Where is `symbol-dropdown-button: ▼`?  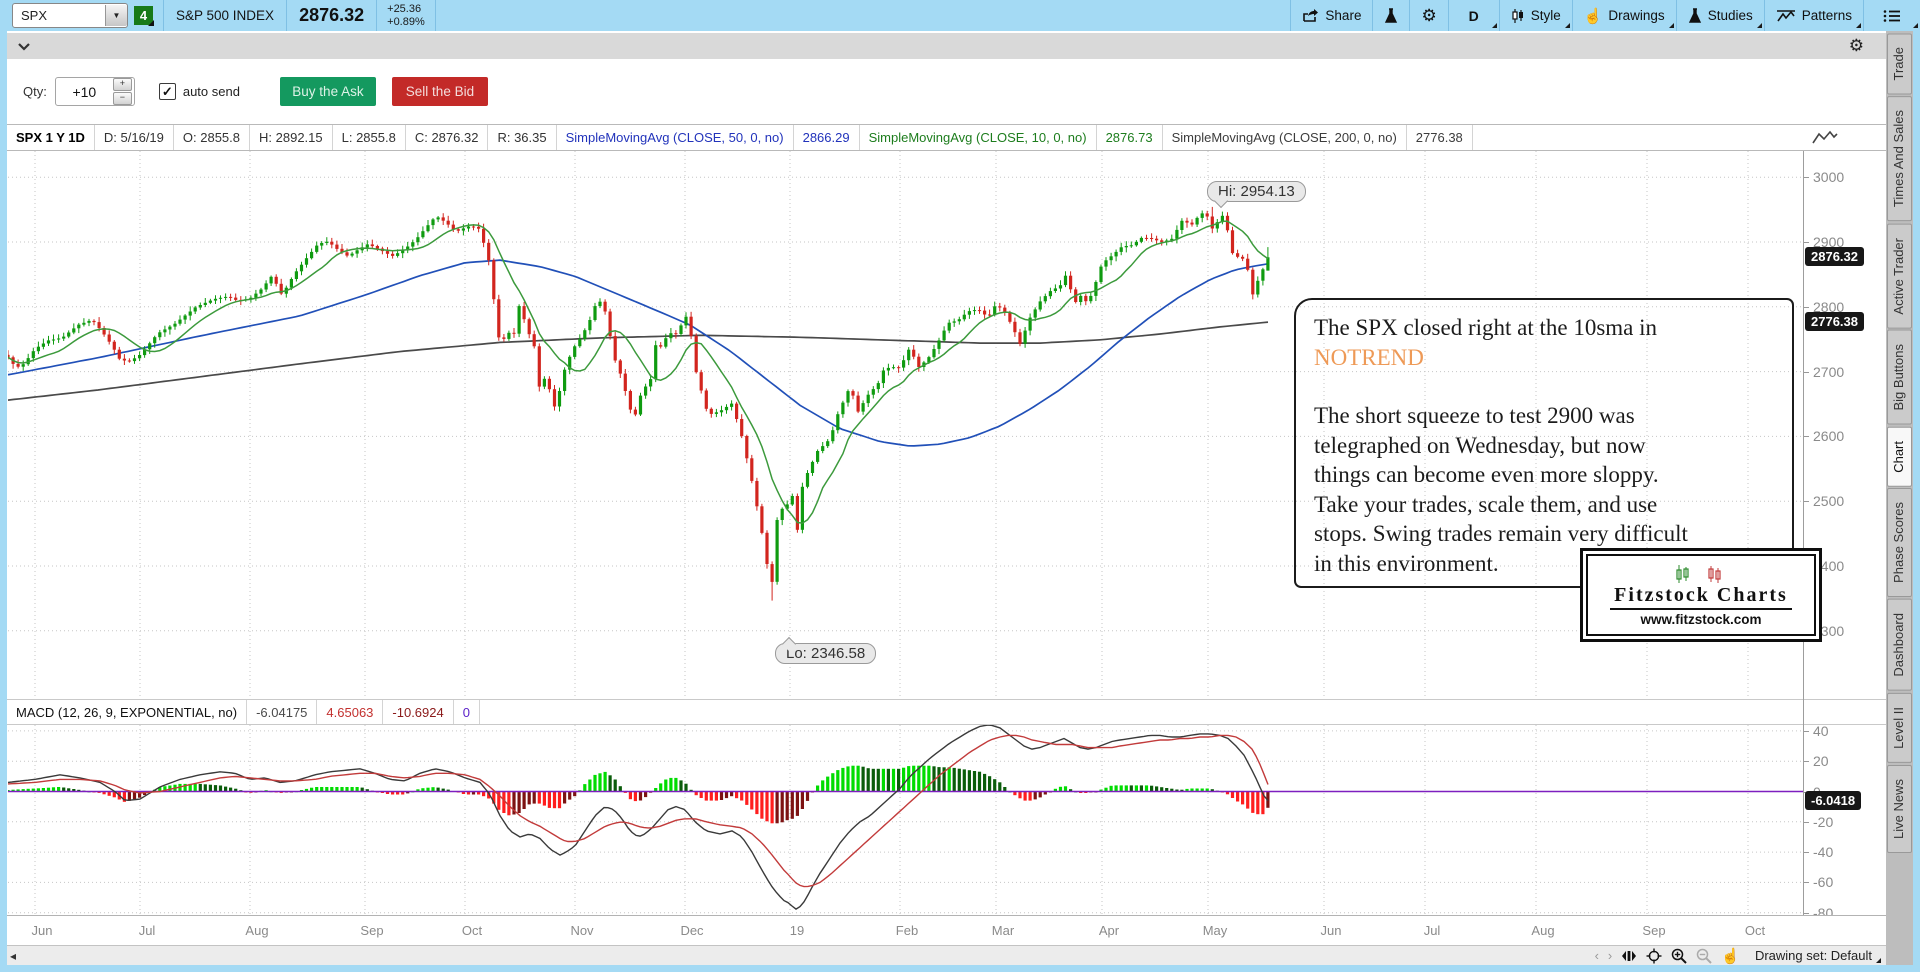
symbol-dropdown-button: ▼ is located at coordinates (116, 15).